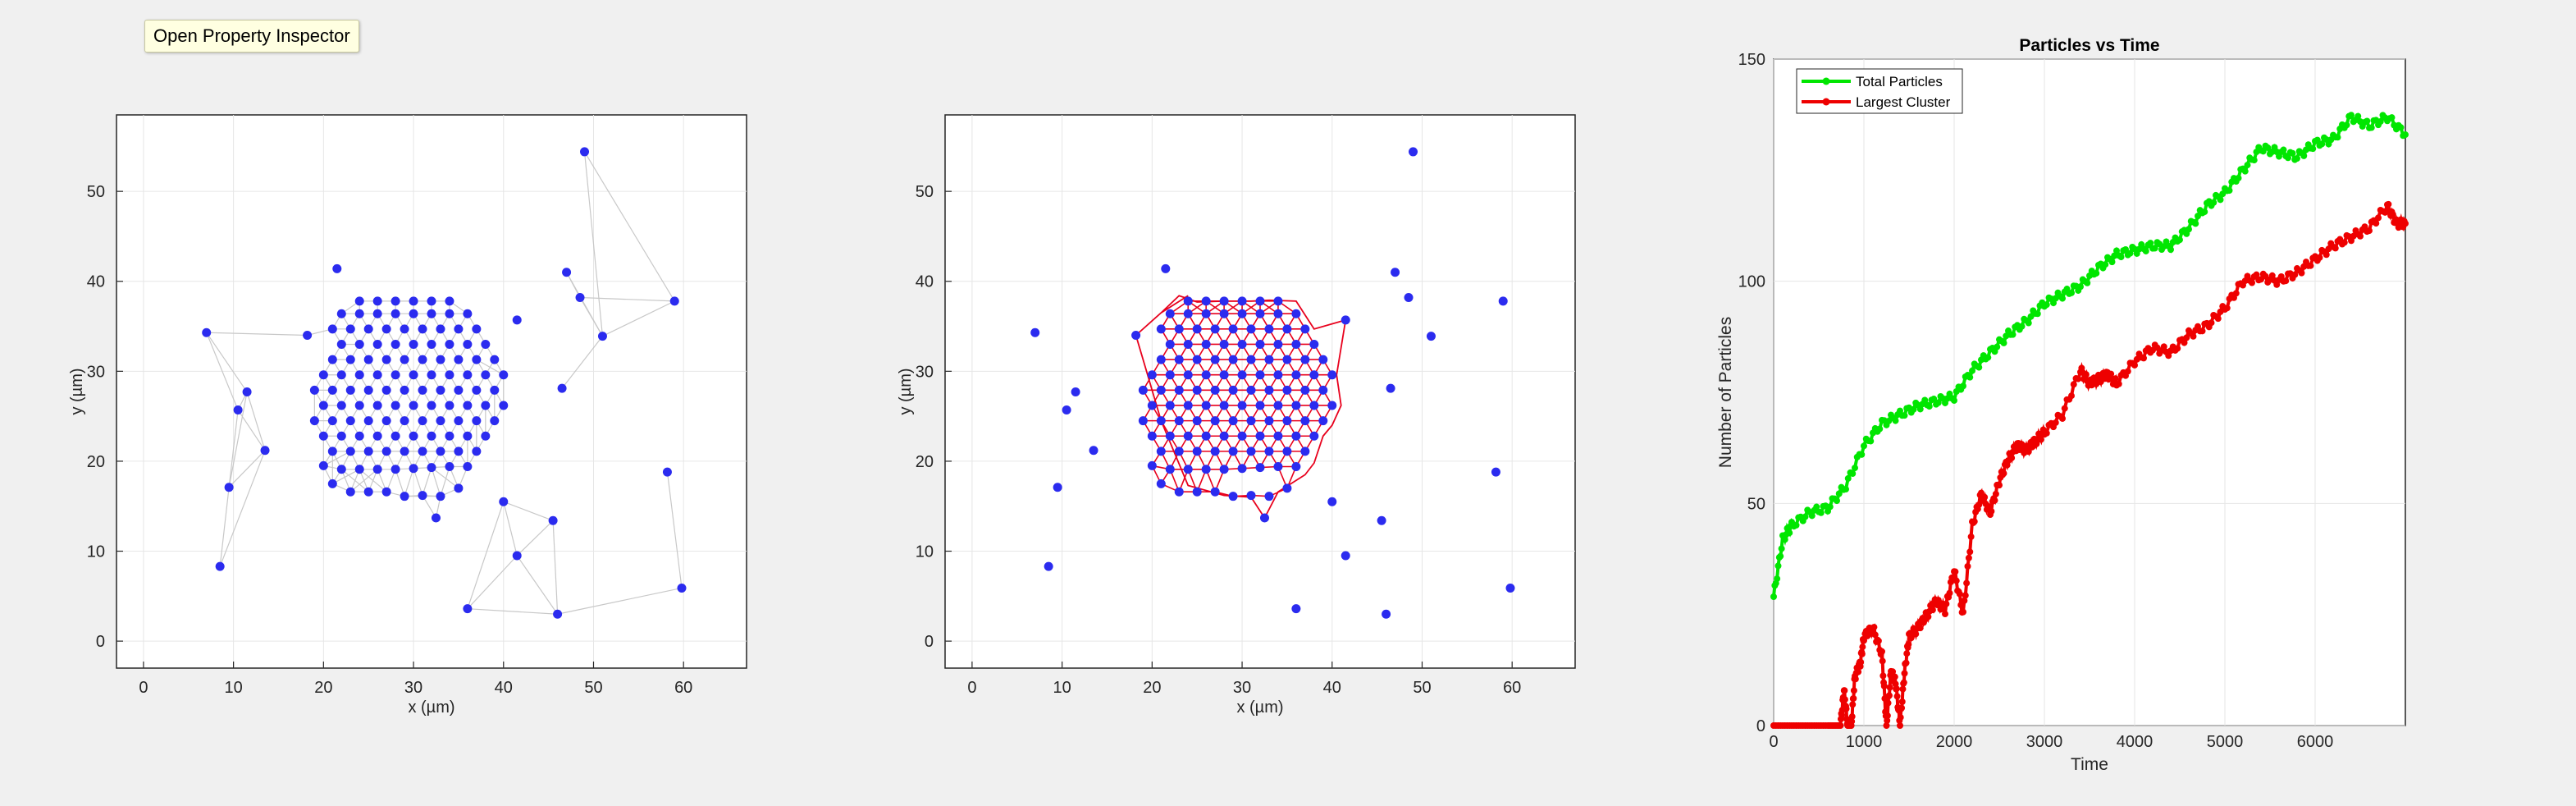 The image size is (2576, 806). I want to click on property-inspector-tooltip: Open Property Inspector, so click(251, 36).